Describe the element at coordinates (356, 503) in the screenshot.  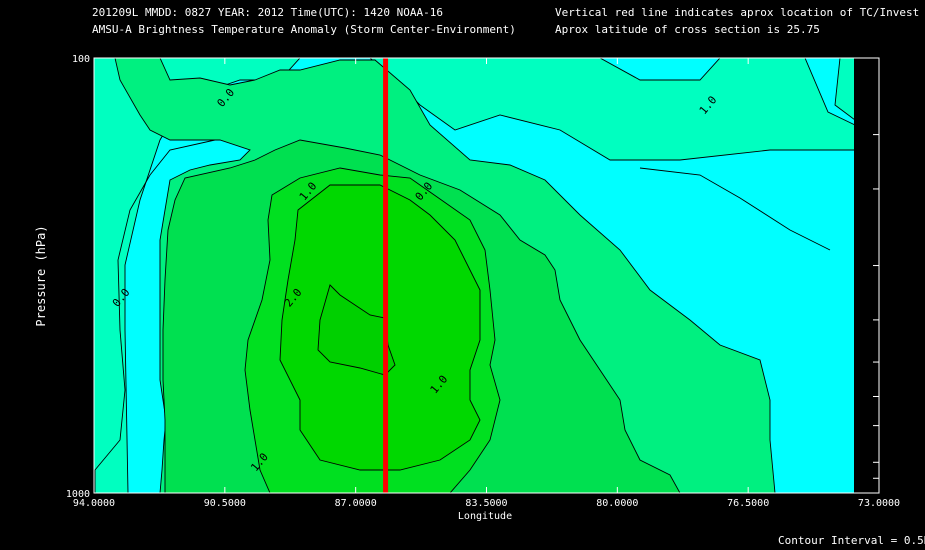
I see `x-tick-label: 87.0000` at that location.